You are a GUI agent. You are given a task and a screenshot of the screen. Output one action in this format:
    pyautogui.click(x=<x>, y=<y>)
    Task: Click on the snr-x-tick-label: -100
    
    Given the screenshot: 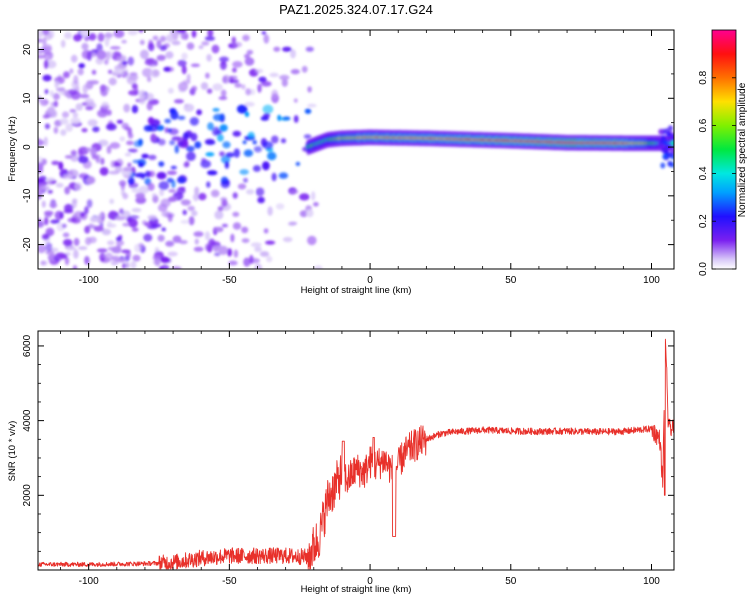 What is the action you would take?
    pyautogui.click(x=89, y=581)
    